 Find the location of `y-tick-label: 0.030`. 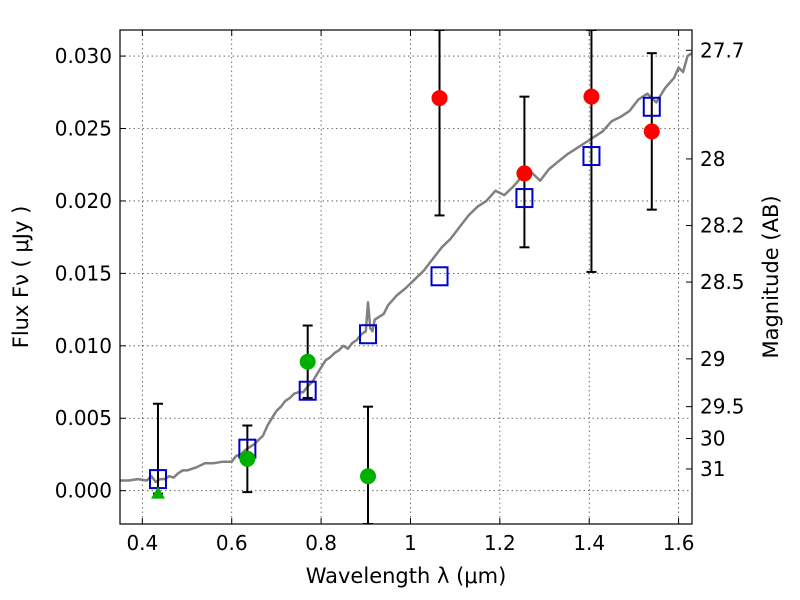

y-tick-label: 0.030 is located at coordinates (83, 56).